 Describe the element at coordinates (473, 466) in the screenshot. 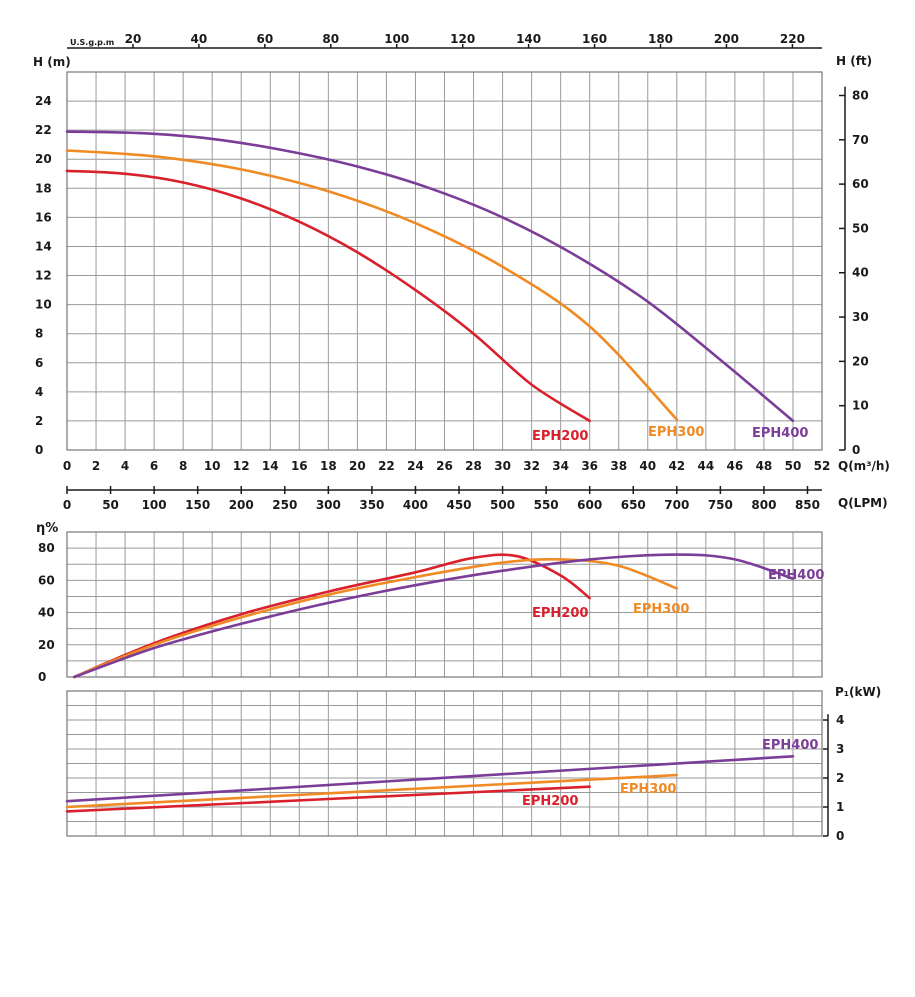

I see `x-tick-label: 28` at that location.